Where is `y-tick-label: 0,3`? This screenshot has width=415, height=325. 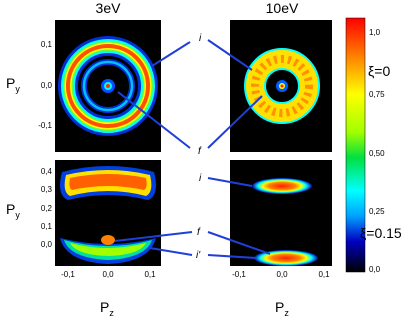
y-tick-label: 0,3 is located at coordinates (47, 189).